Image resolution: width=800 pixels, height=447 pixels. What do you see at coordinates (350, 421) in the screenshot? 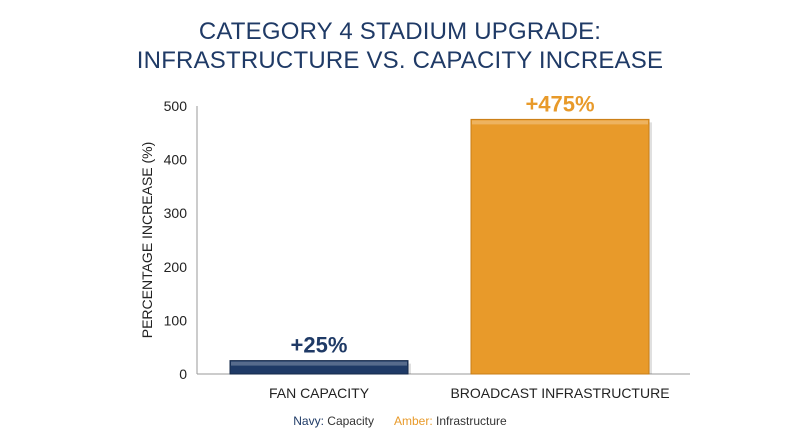
I see `legend-navy-label: Capacity` at bounding box center [350, 421].